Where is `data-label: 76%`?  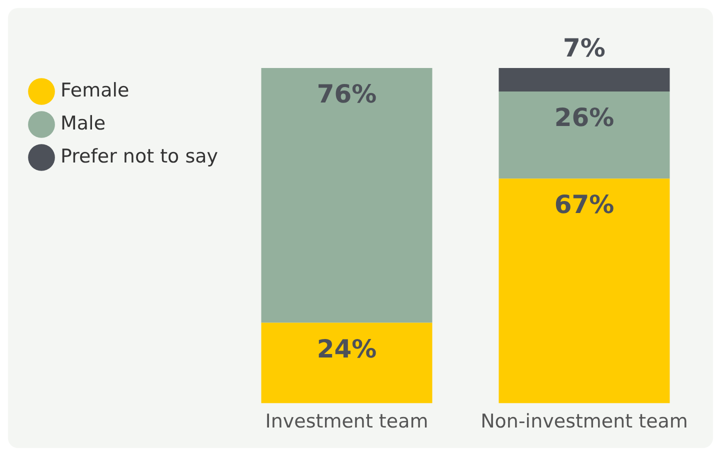
data-label: 76% is located at coordinates (346, 94).